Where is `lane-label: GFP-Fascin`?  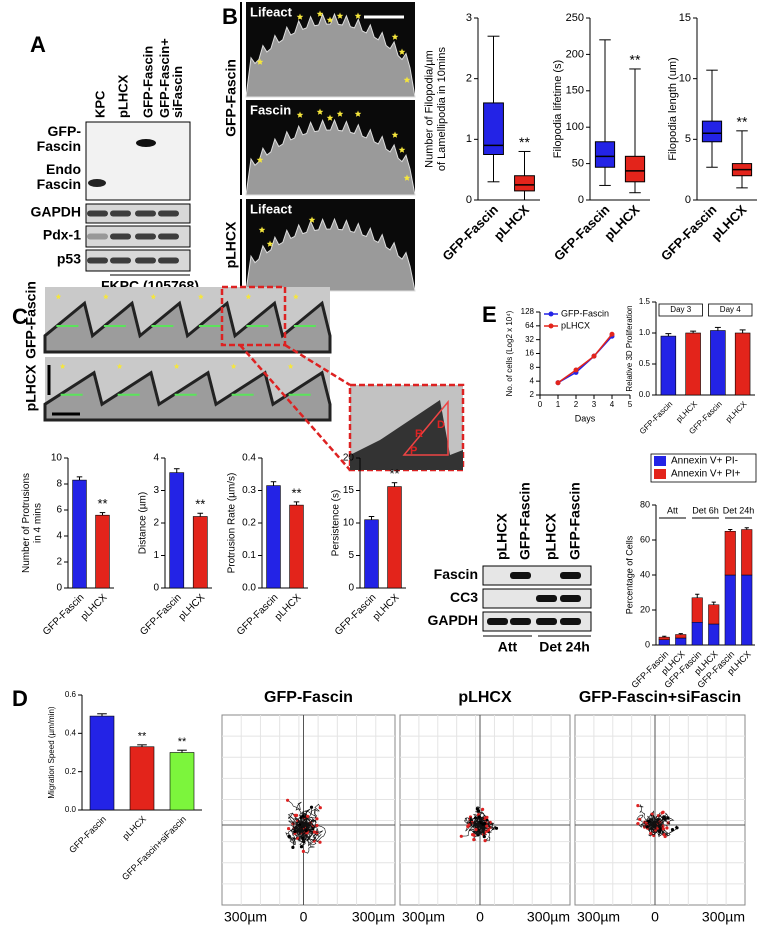 lane-label: GFP-Fascin is located at coordinates (575, 521).